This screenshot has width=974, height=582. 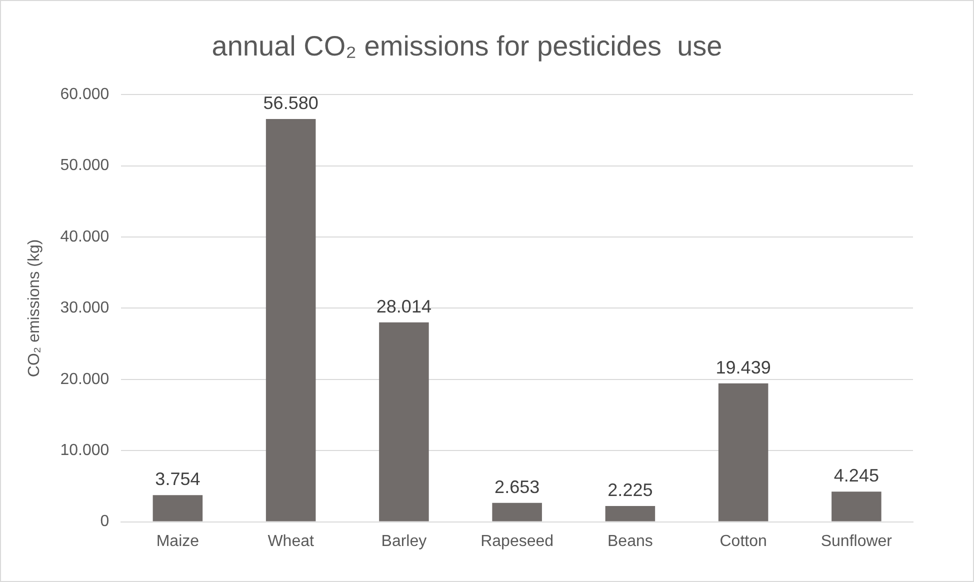 I want to click on data-label: 2.225, so click(x=630, y=490).